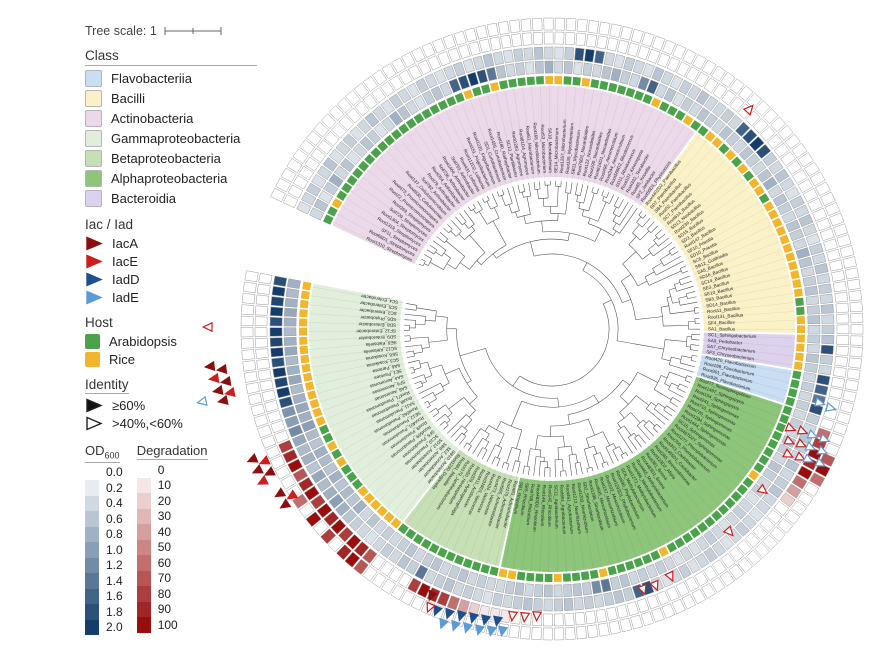  What do you see at coordinates (128, 98) in the screenshot?
I see `class-label: Bacilli` at bounding box center [128, 98].